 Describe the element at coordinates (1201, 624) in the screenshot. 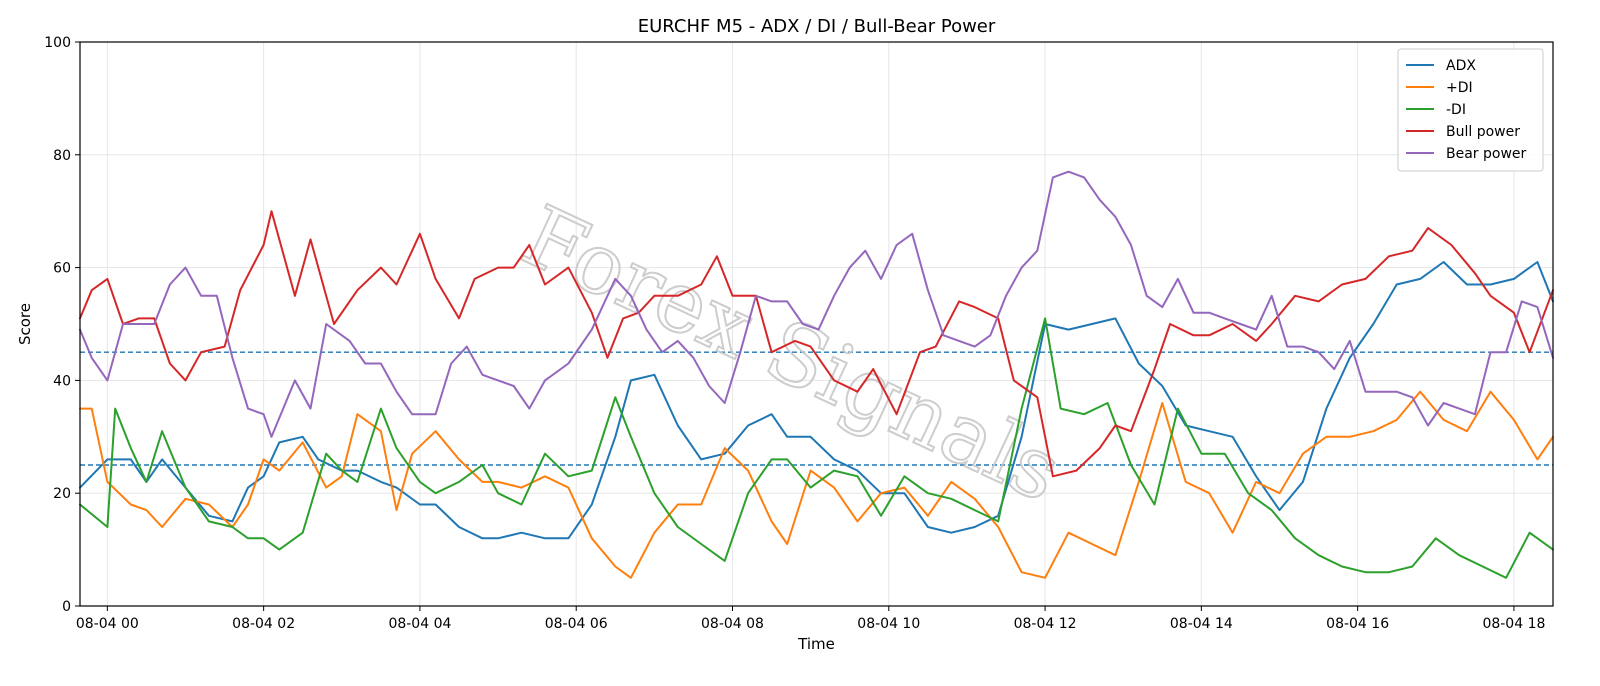

I see `x-tick-label: 08-04 14` at that location.